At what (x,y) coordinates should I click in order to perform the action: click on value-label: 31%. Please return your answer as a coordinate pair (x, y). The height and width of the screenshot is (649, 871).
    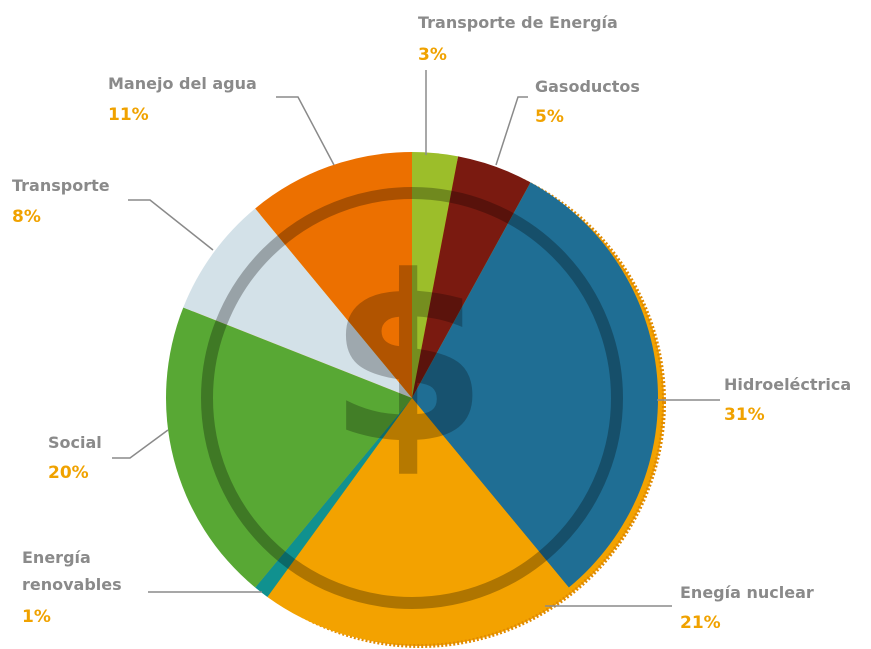
    Looking at the image, I should click on (744, 415).